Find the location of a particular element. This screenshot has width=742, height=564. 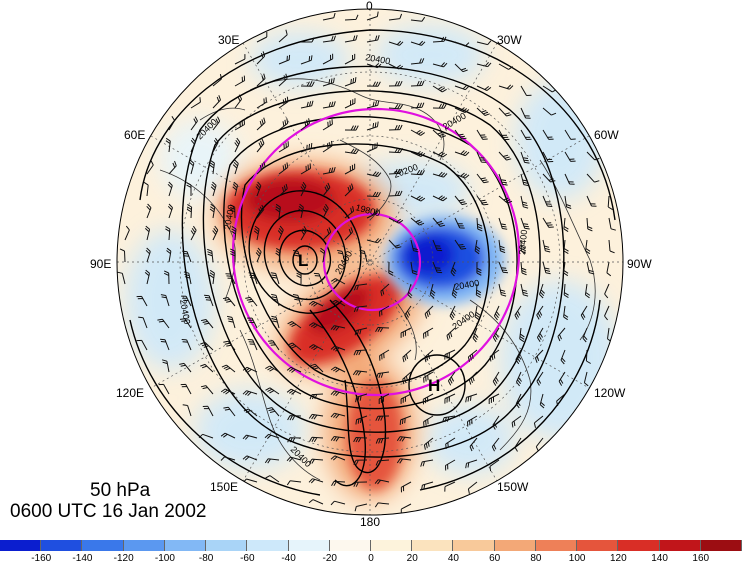

lon-label-60e: 60E is located at coordinates (135, 135).